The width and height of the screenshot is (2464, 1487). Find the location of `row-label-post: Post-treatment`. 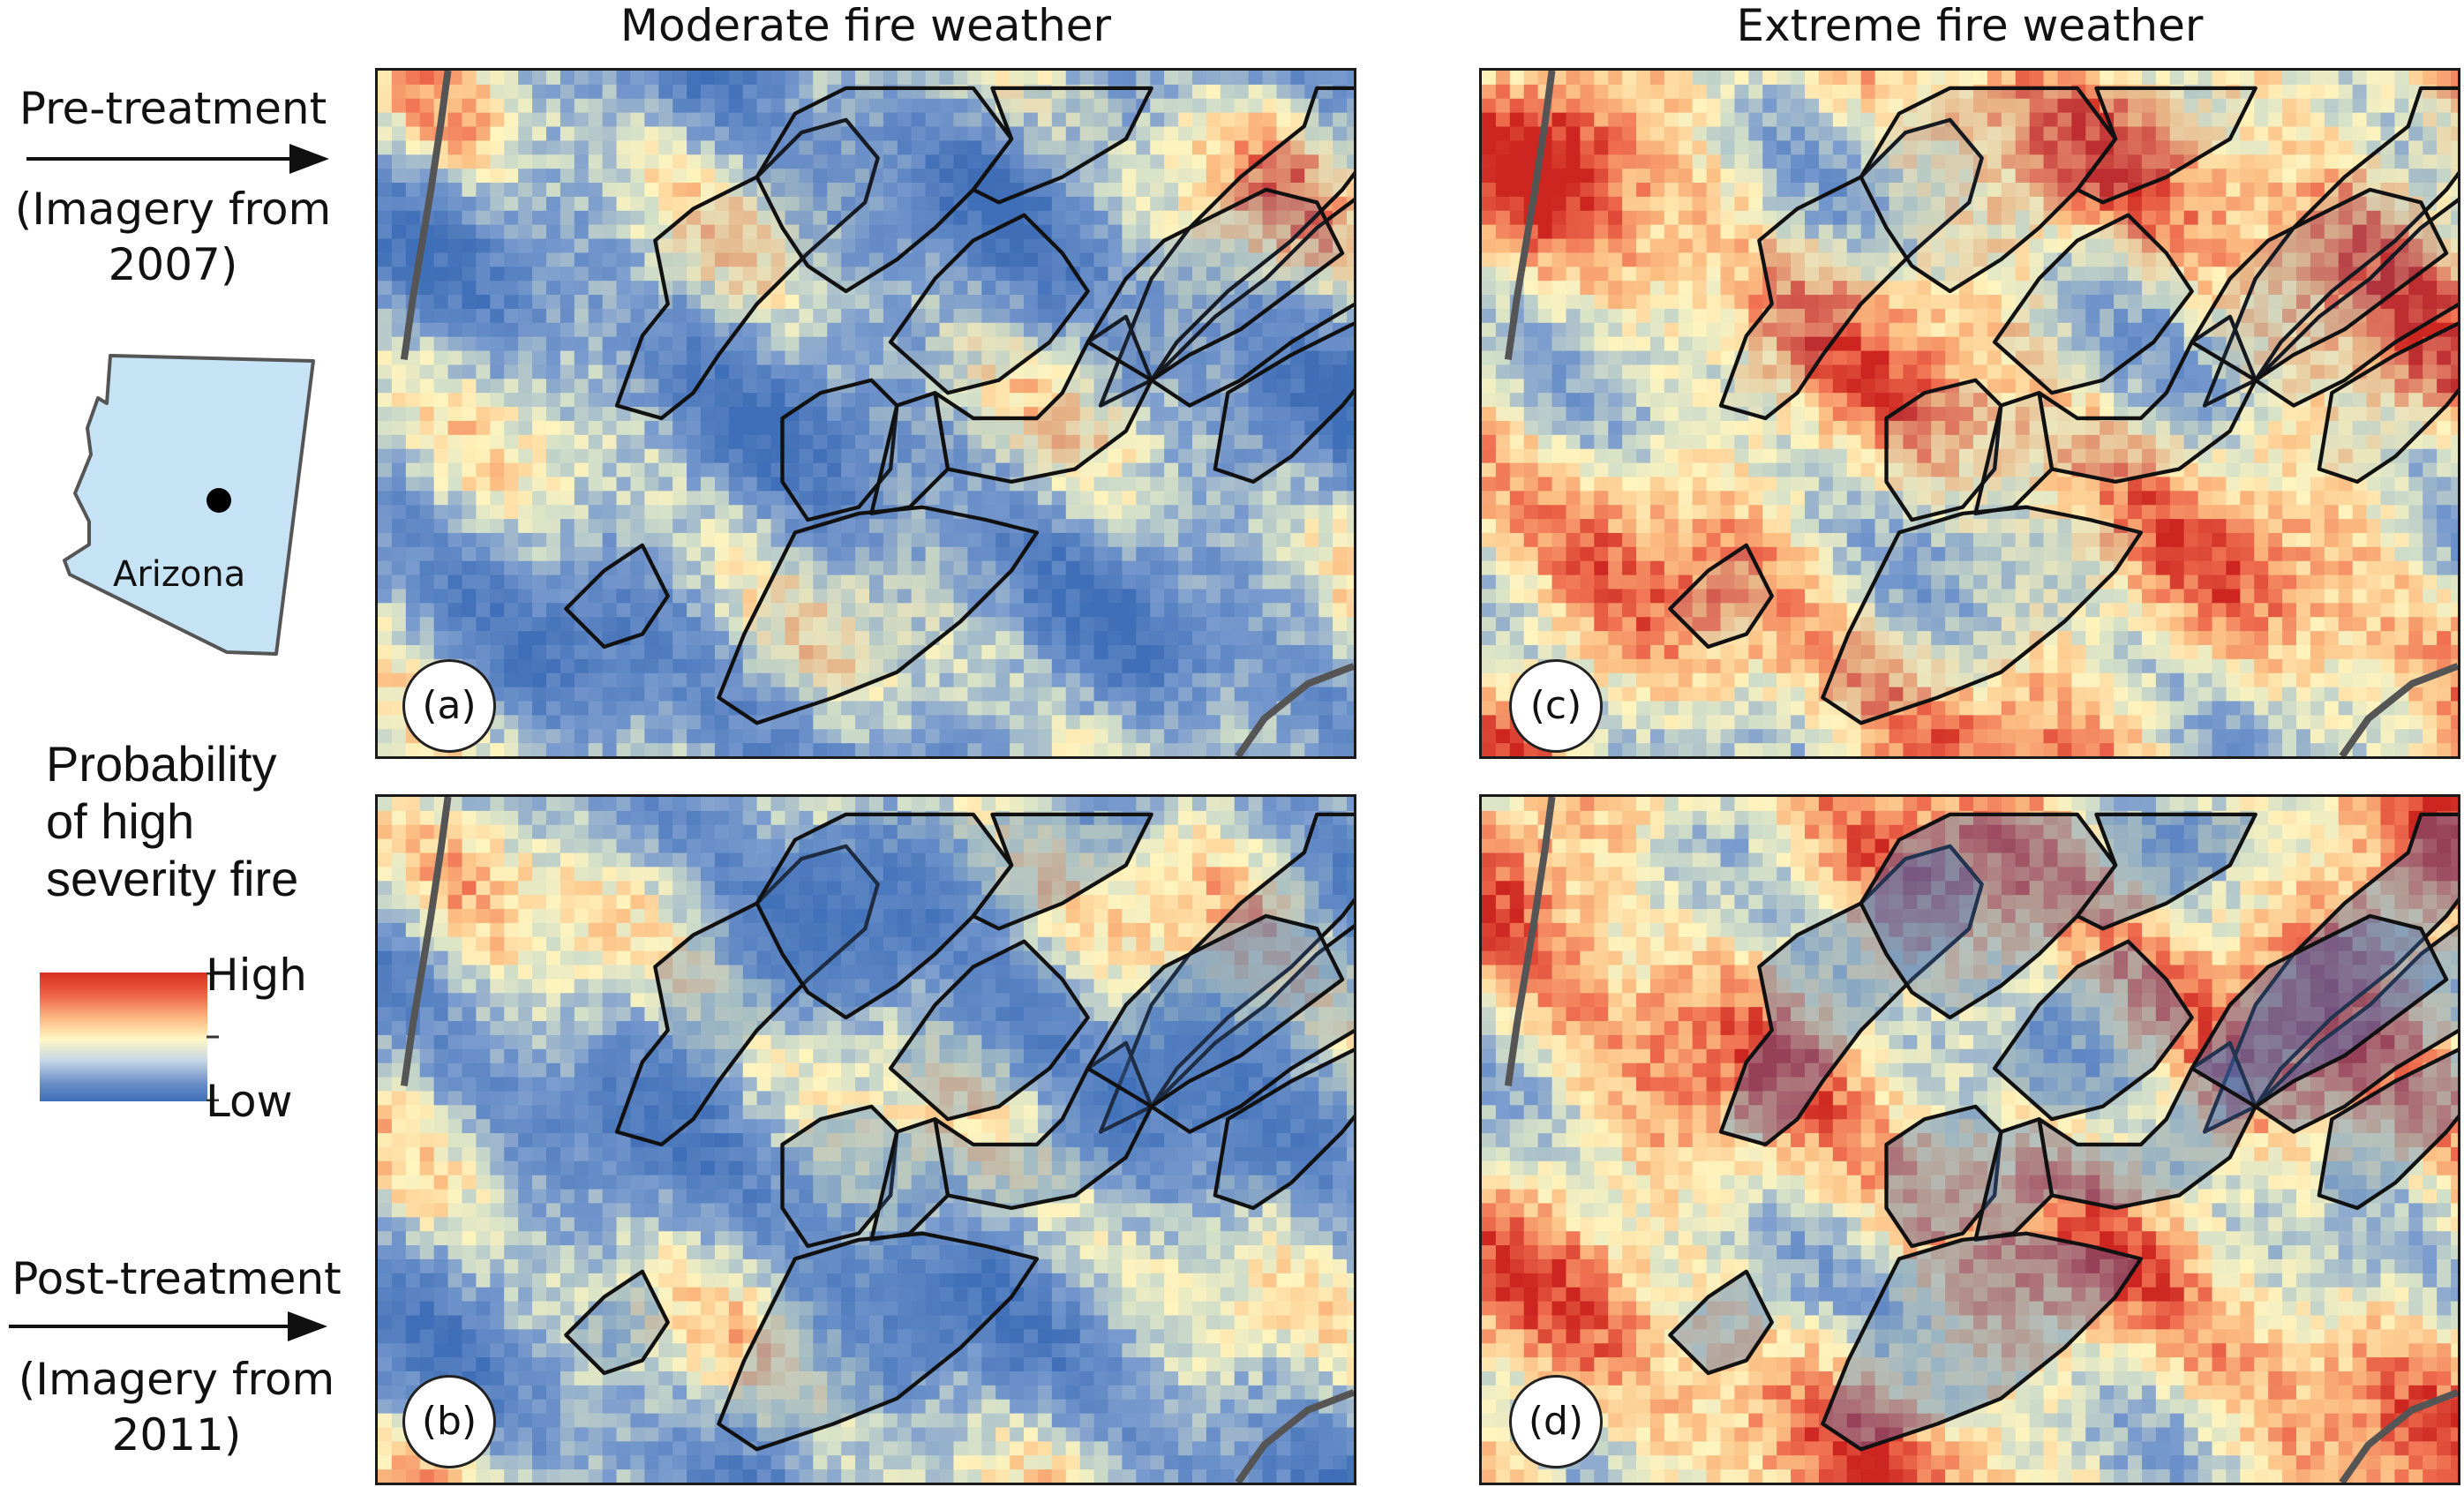

row-label-post: Post-treatment is located at coordinates (177, 1279).